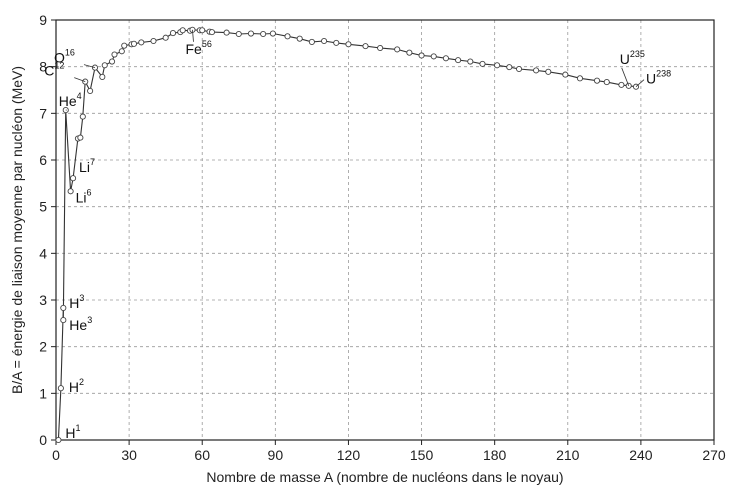 The height and width of the screenshot is (488, 733). I want to click on x-tick-label: 150, so click(422, 455).